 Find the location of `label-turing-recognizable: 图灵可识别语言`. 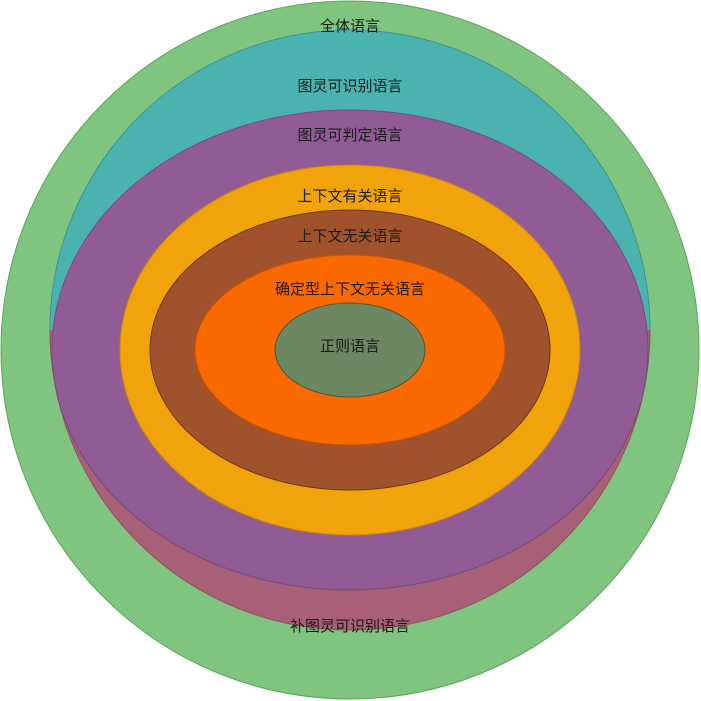

label-turing-recognizable: 图灵可识别语言 is located at coordinates (349, 86).